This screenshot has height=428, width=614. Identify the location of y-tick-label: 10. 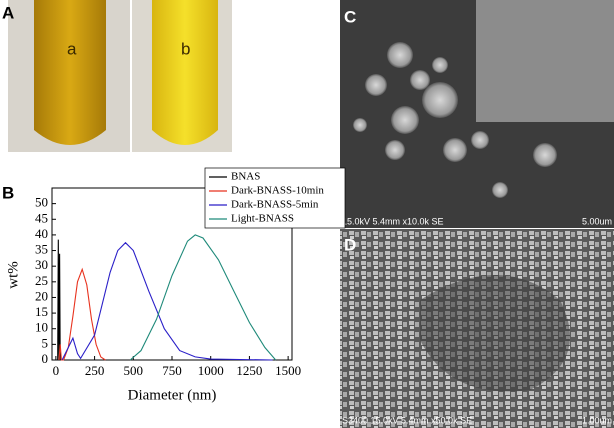
(41, 327).